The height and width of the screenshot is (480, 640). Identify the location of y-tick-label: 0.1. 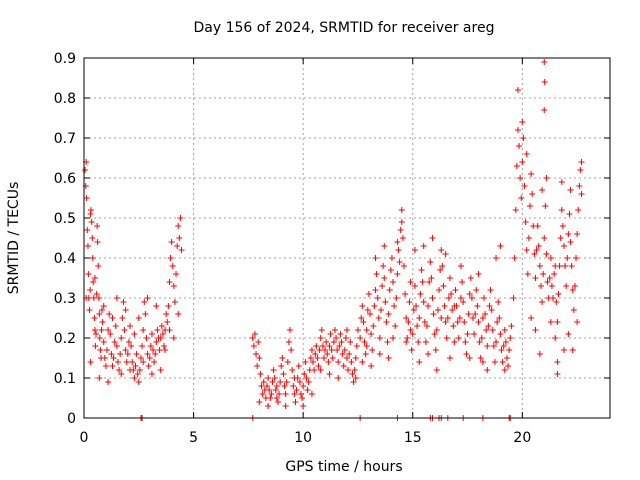
(65, 379).